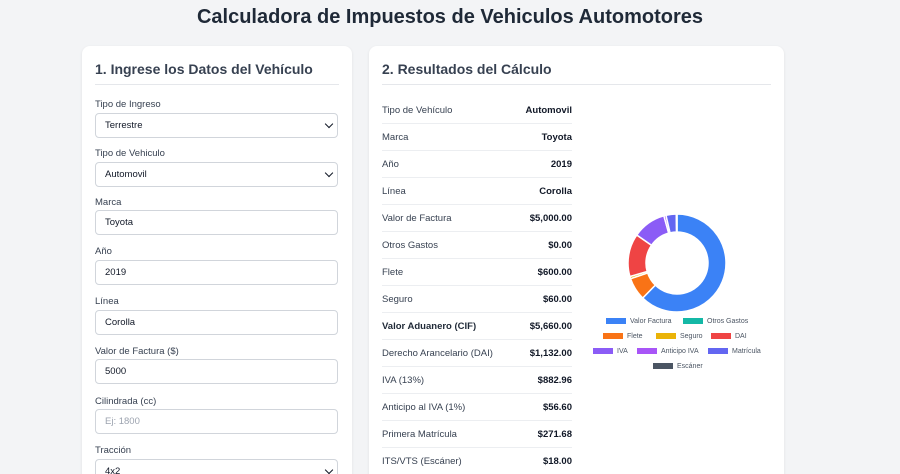 The height and width of the screenshot is (474, 900). Describe the element at coordinates (467, 69) in the screenshot. I see `results-title: 2. Resultados del Cálculo` at that location.